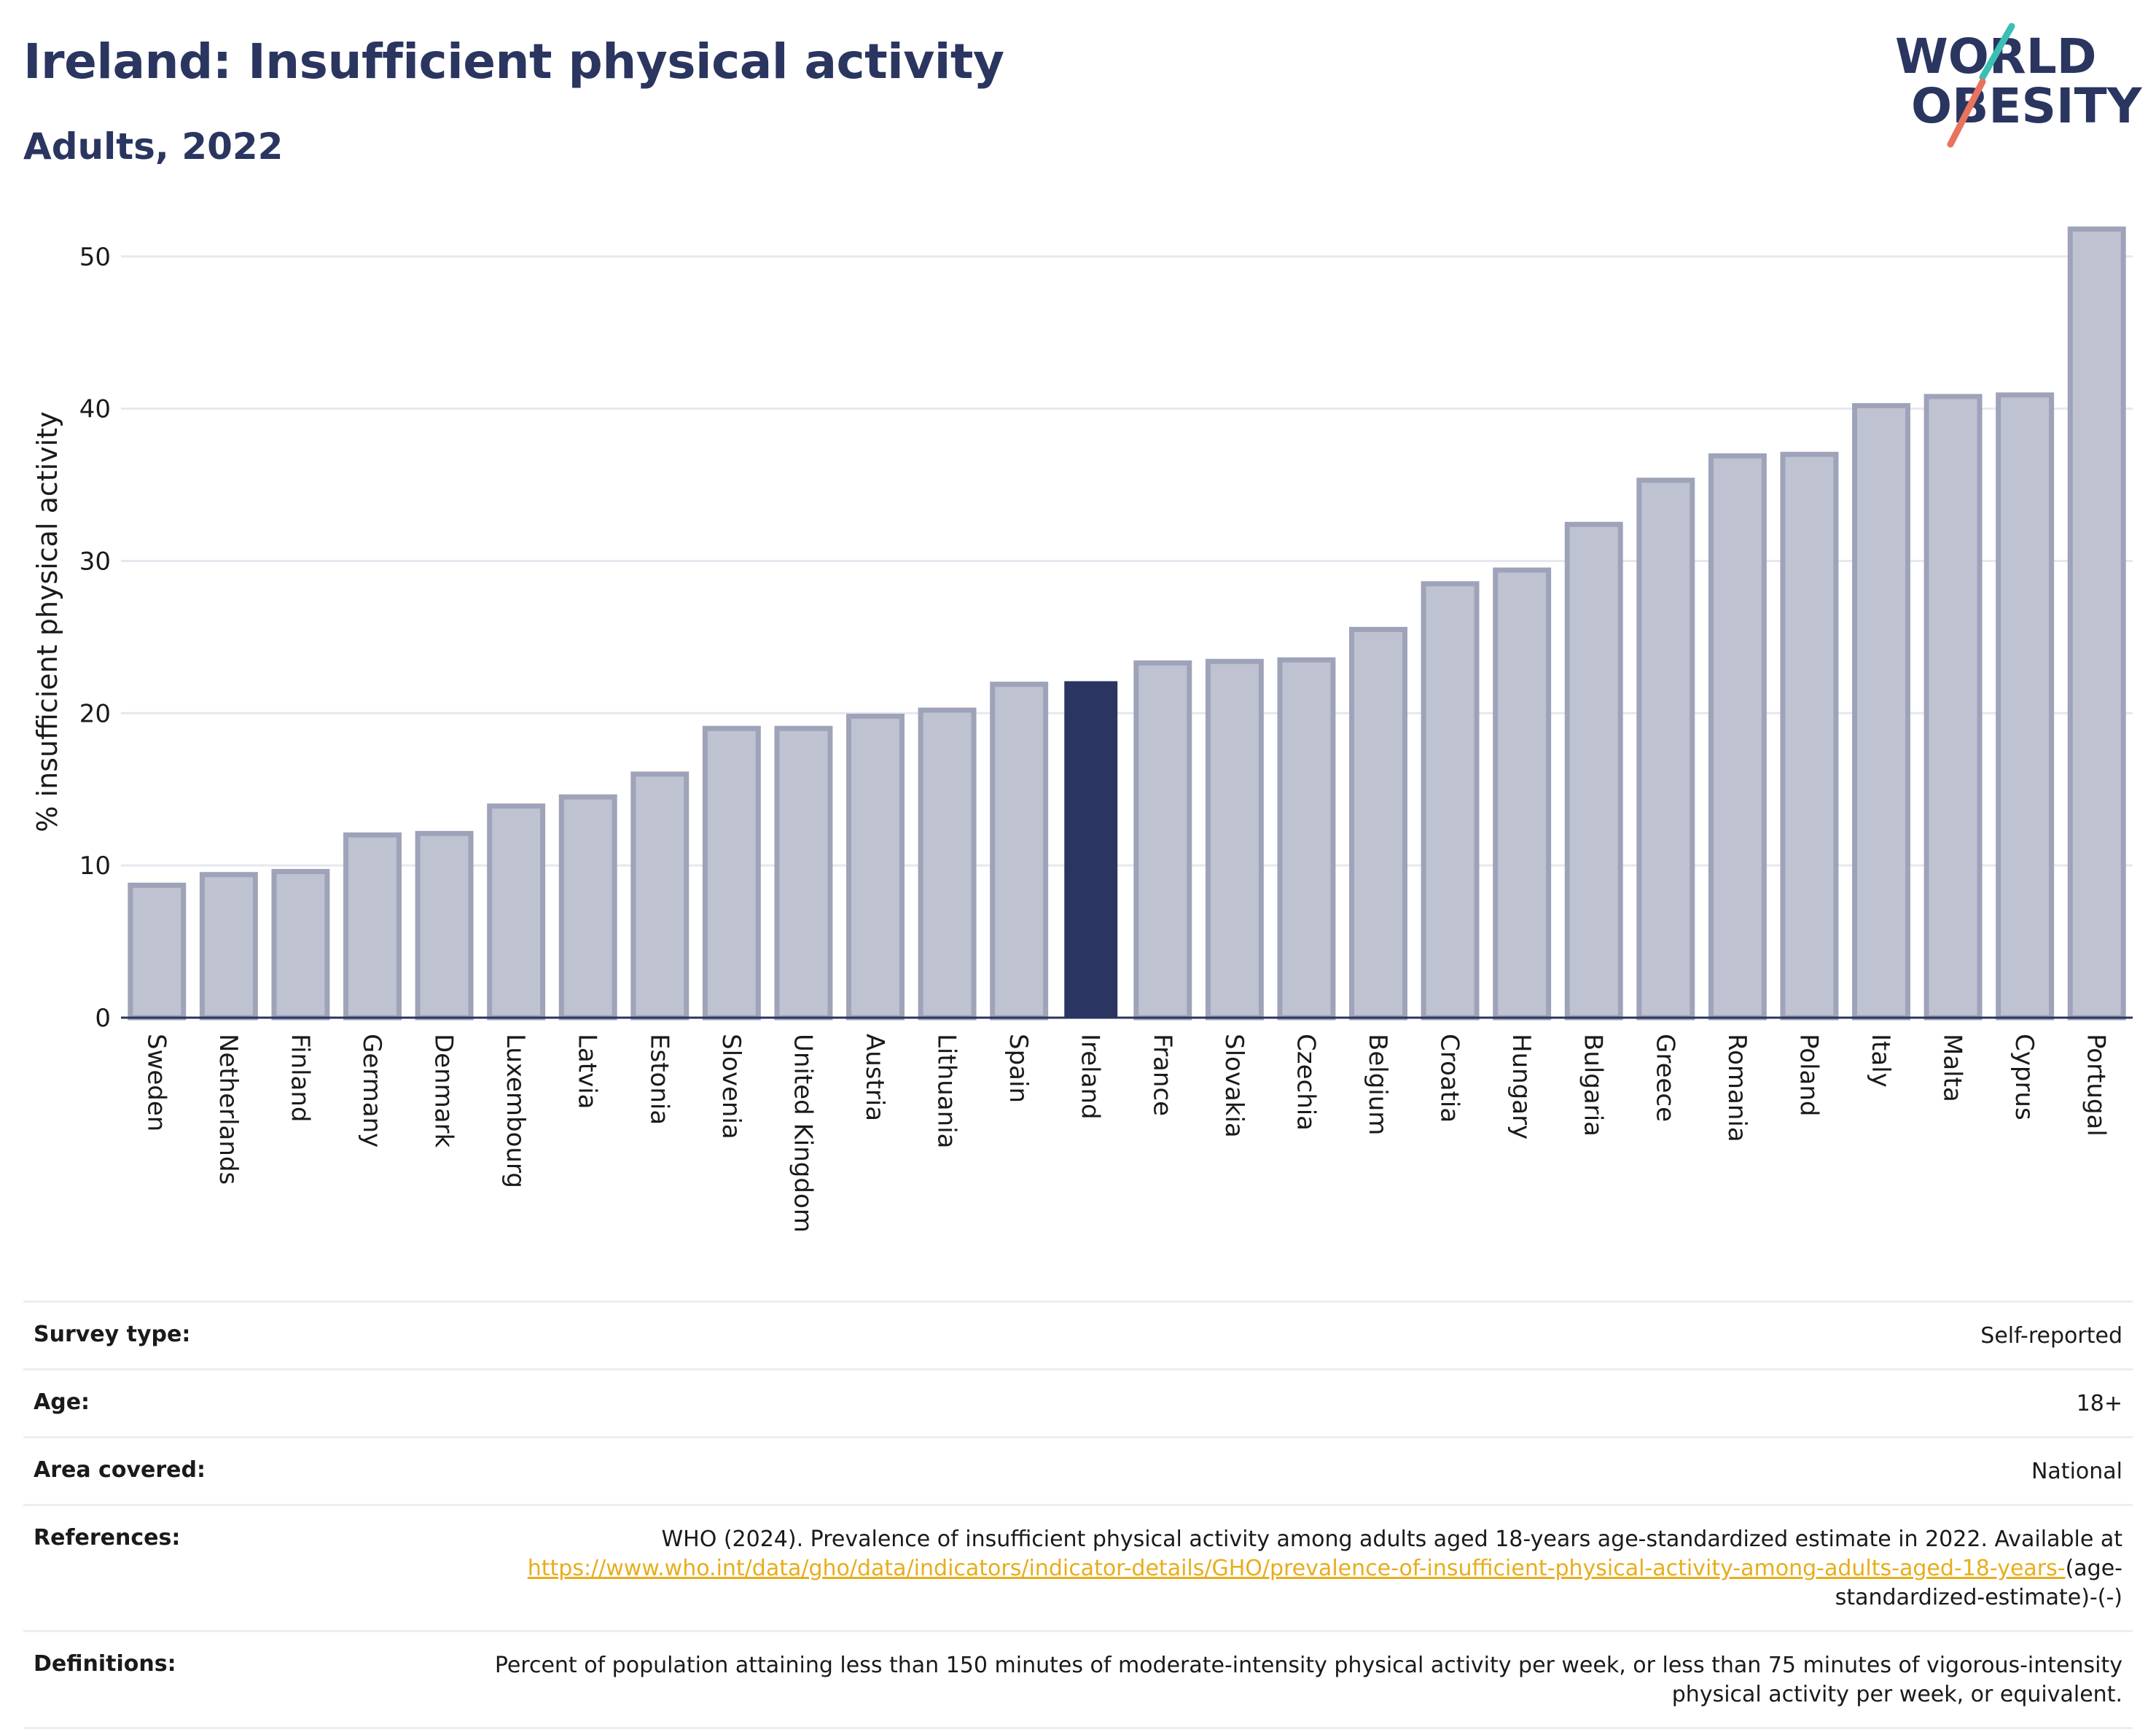 Image resolution: width=2156 pixels, height=1735 pixels. I want to click on x-category-label: Poland, so click(1809, 1075).